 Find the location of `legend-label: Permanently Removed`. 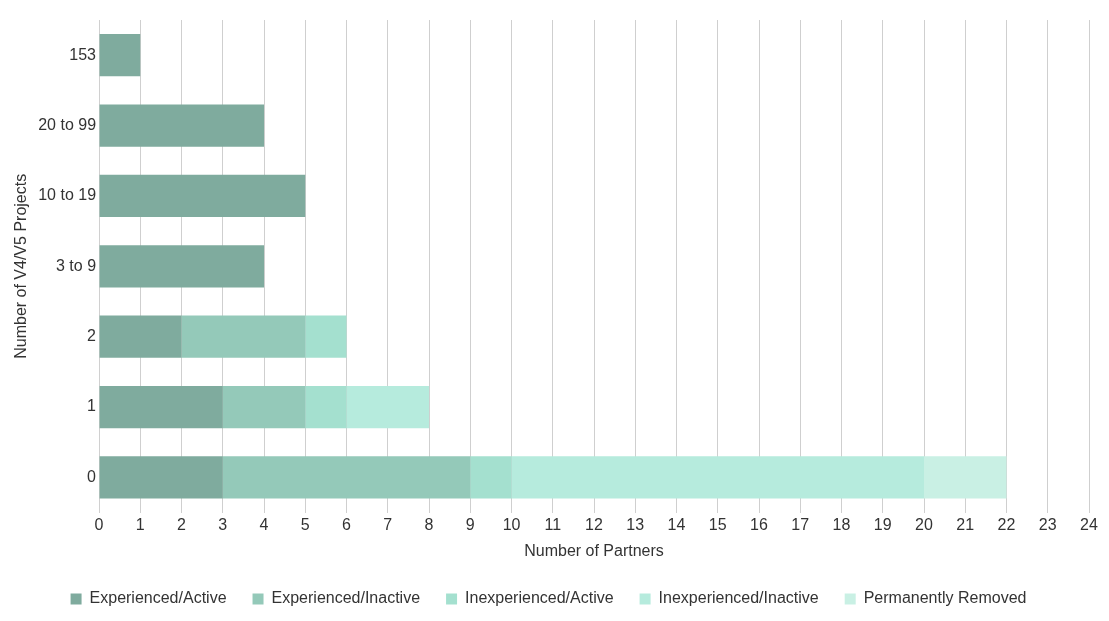

legend-label: Permanently Removed is located at coordinates (945, 598).